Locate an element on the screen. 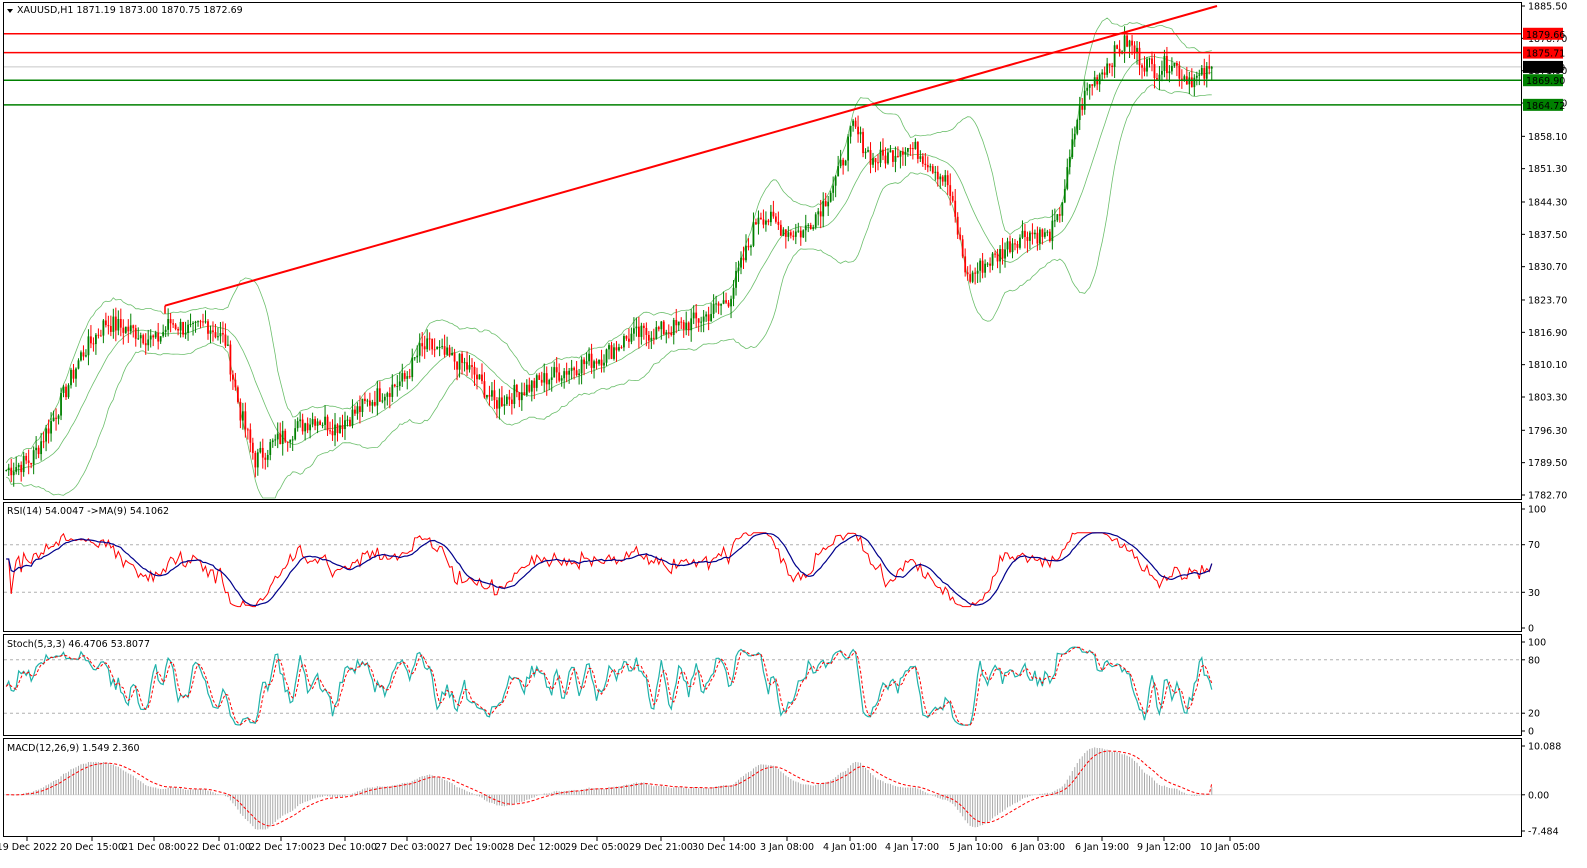 The image size is (1587, 868). level-label-text: 1869.90 is located at coordinates (1545, 81).